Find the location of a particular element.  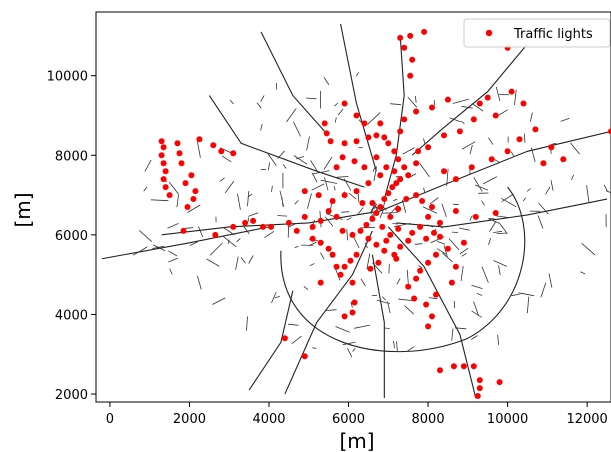

legend-box is located at coordinates (537, 33).